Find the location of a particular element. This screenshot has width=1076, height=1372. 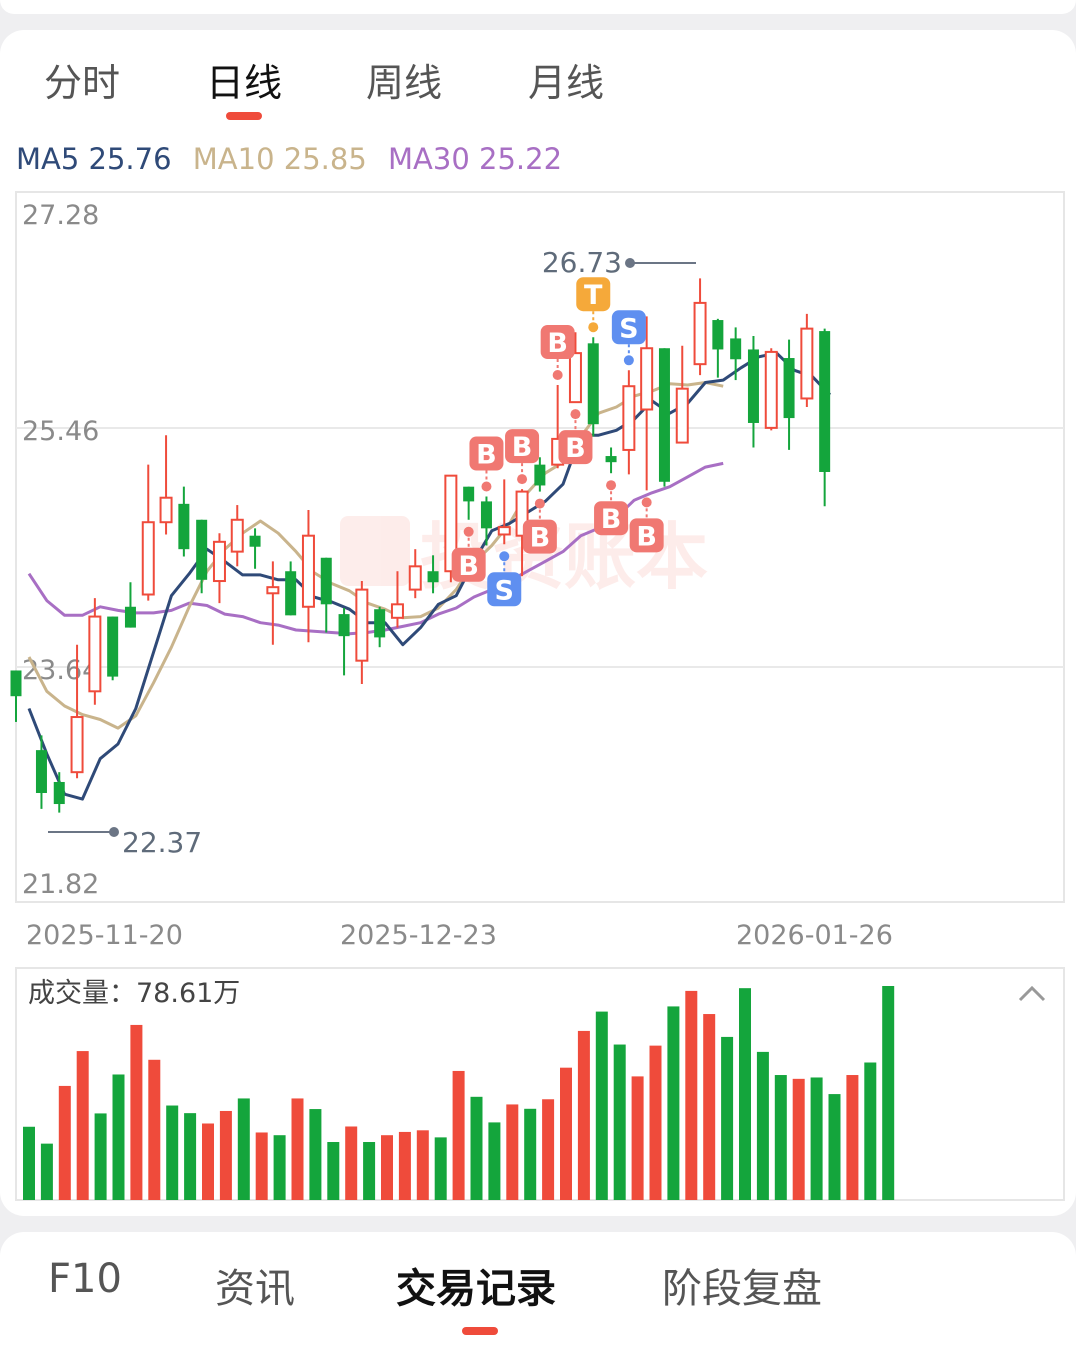

high-marker: 26.73 is located at coordinates (619, 262).